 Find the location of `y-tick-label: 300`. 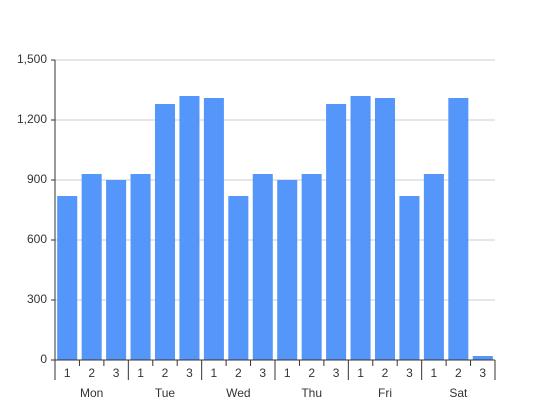

y-tick-label: 300 is located at coordinates (37, 299).